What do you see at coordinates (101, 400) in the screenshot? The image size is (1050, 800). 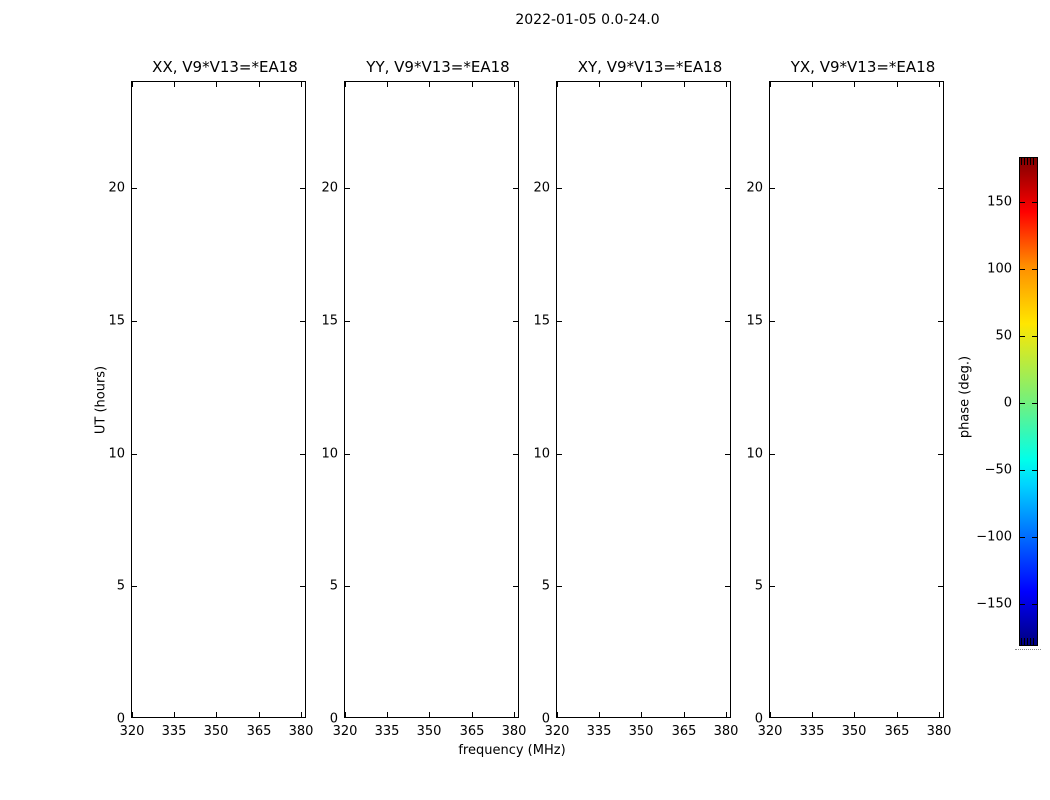 I see `y-axis-label: UT (hours)` at bounding box center [101, 400].